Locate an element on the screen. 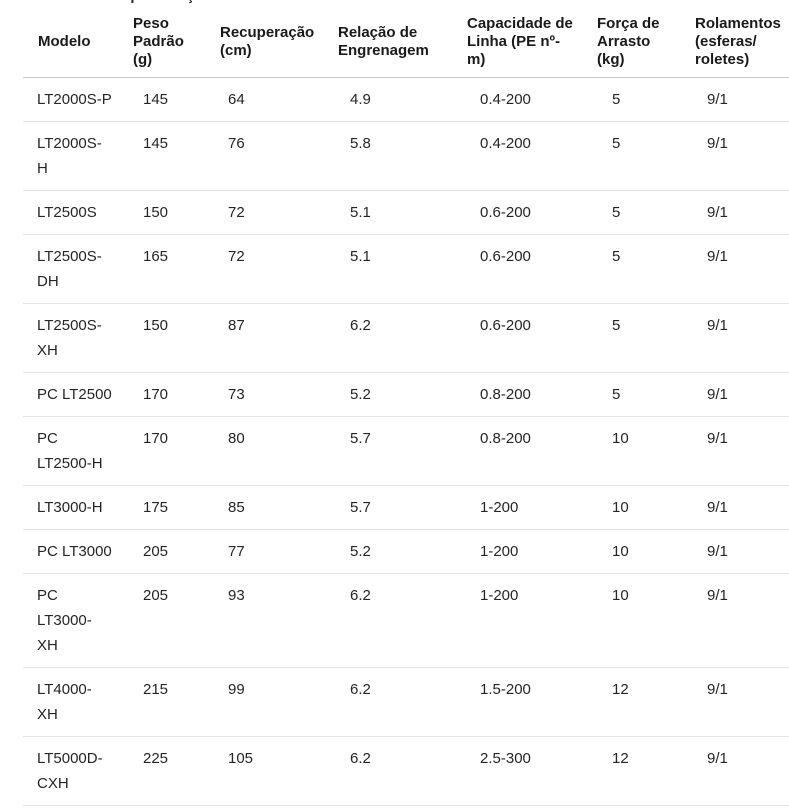  column-header-weight: Peso Padrão (g) is located at coordinates (176, 39).